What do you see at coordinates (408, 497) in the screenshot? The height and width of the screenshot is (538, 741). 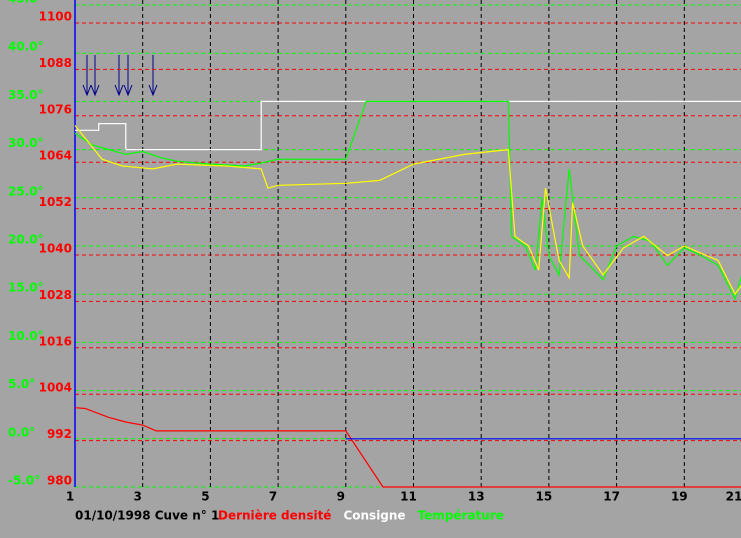 I see `x-tick-label: 11` at bounding box center [408, 497].